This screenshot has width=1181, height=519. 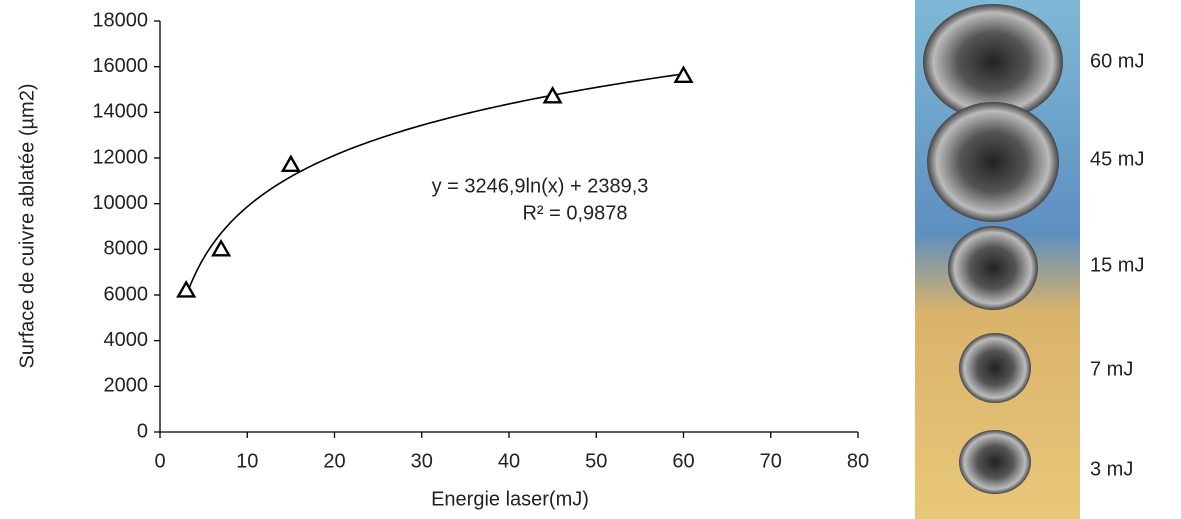 What do you see at coordinates (540, 186) in the screenshot?
I see `trend-equation: y = 3246,9ln(x) + 2389,3` at bounding box center [540, 186].